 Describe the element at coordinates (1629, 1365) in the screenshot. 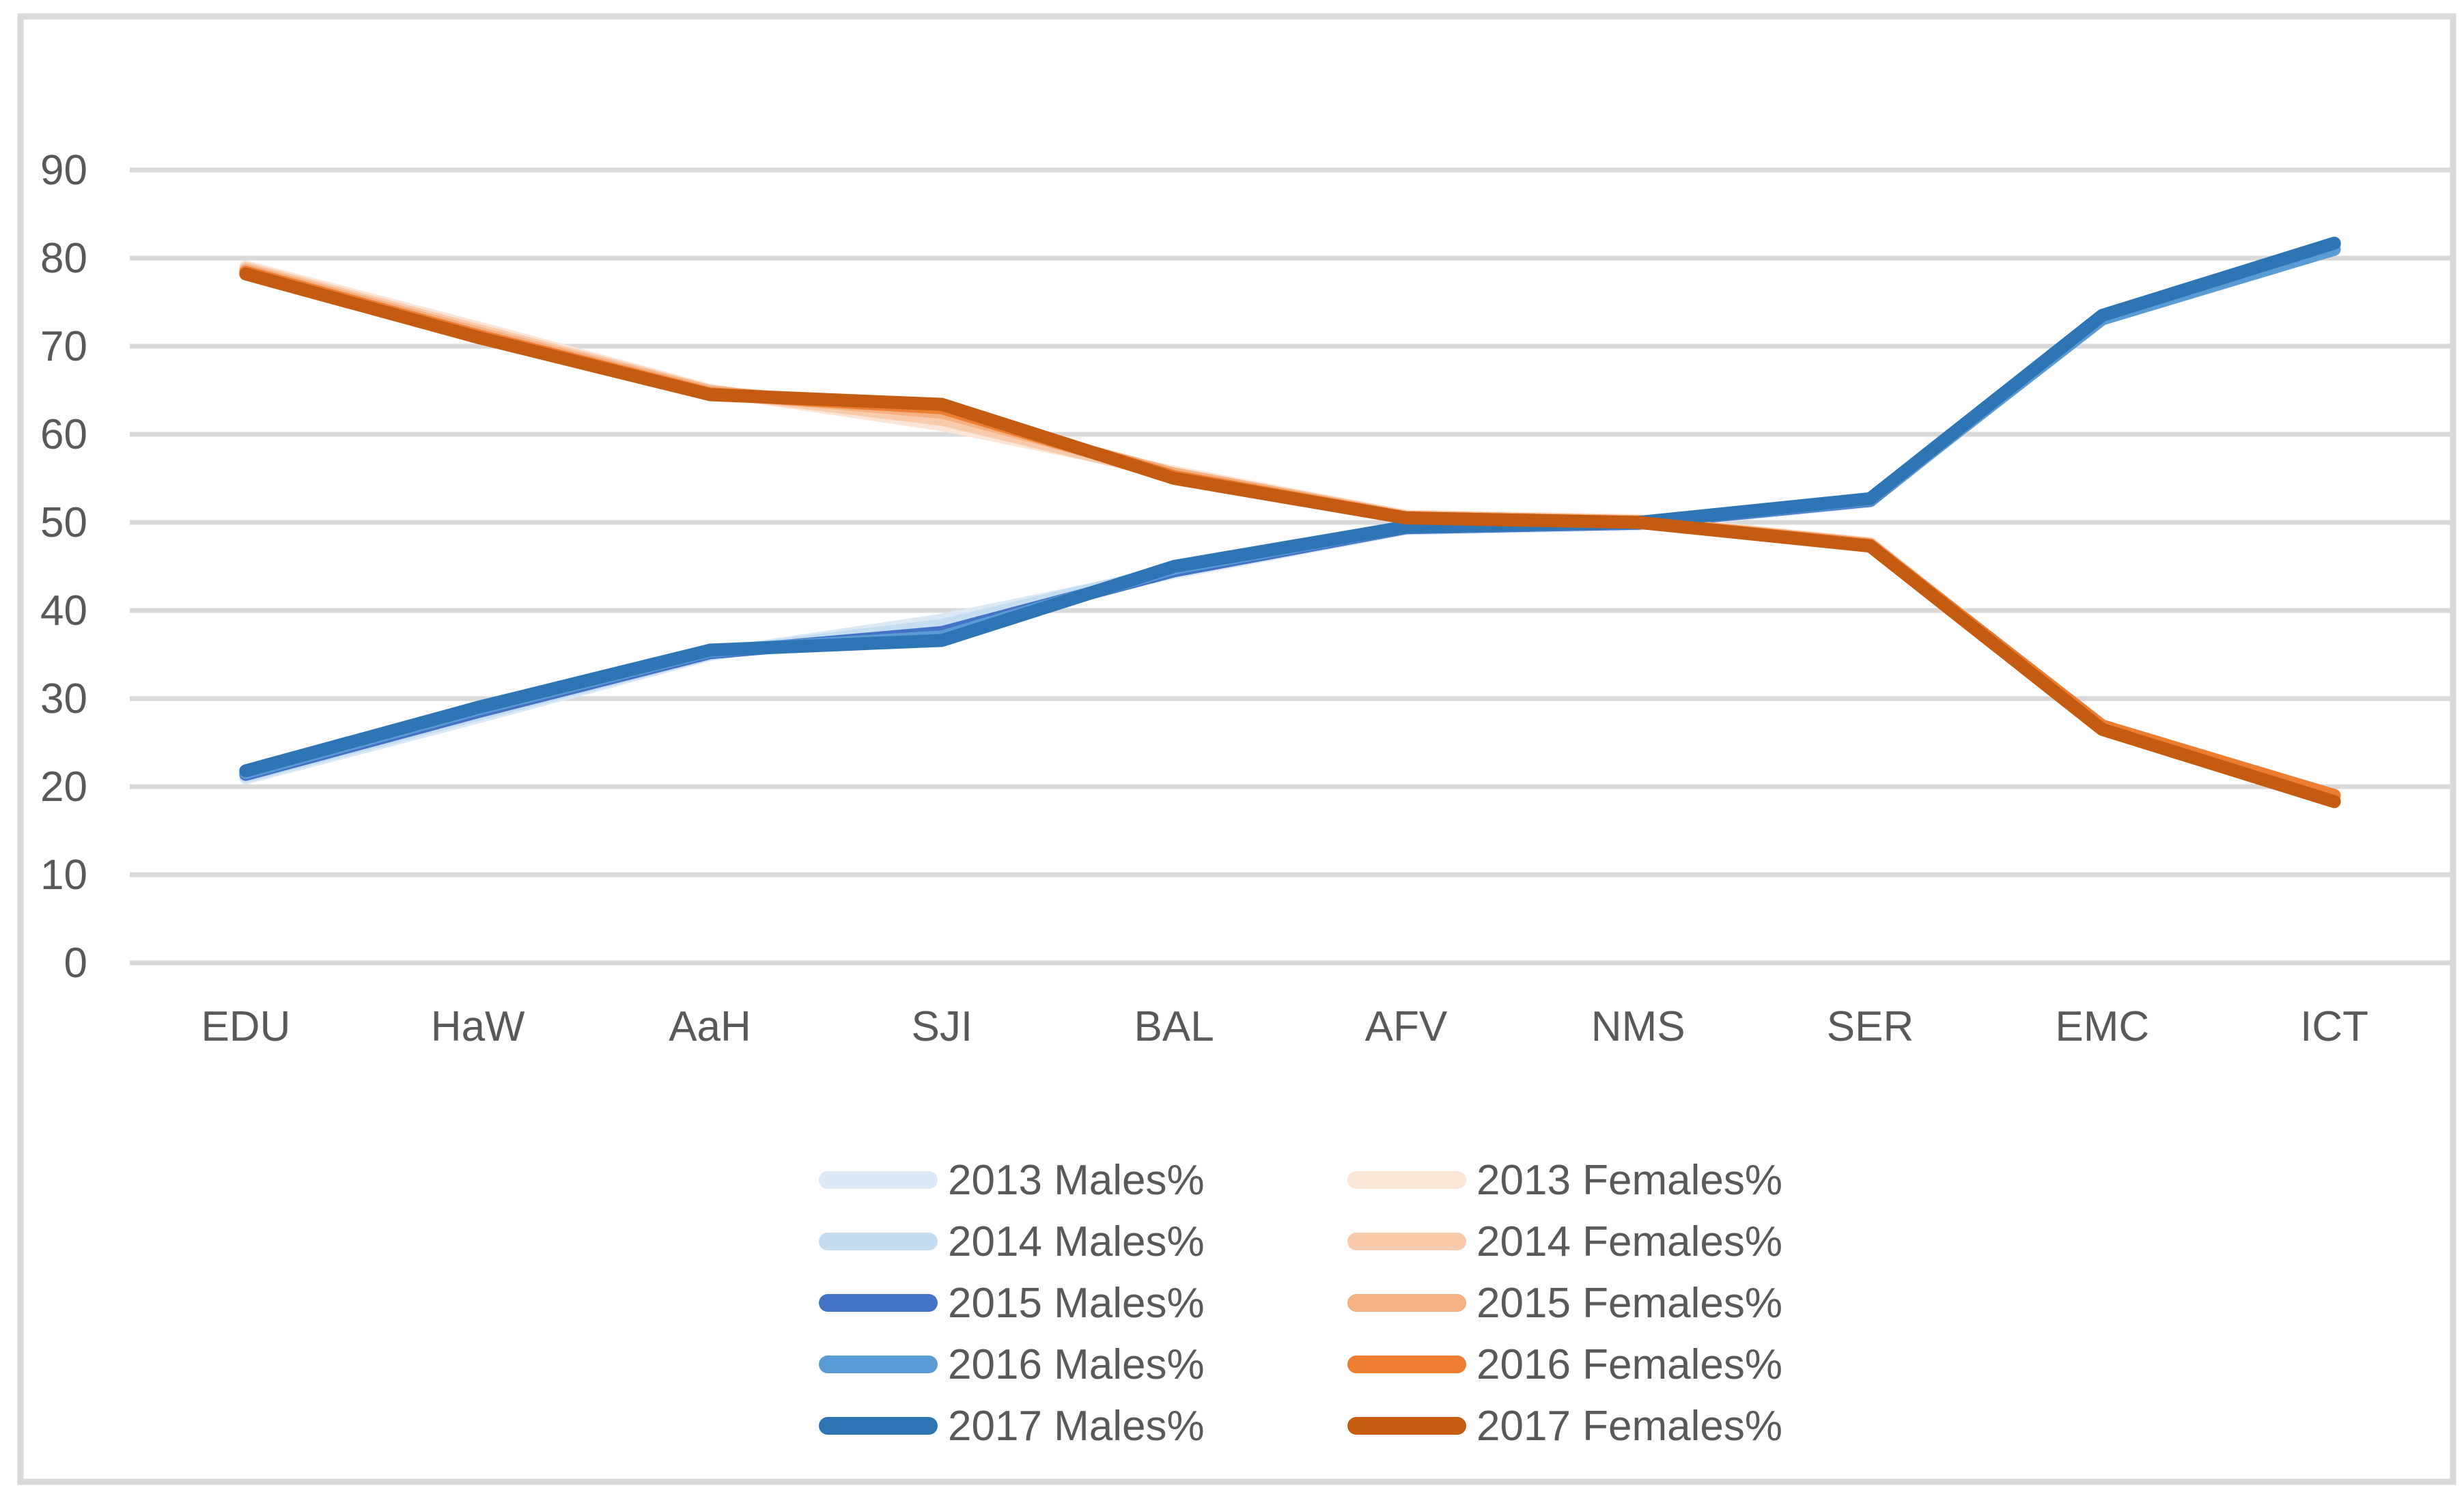

I see `legend-label-2016-females: 2016 Females%` at that location.